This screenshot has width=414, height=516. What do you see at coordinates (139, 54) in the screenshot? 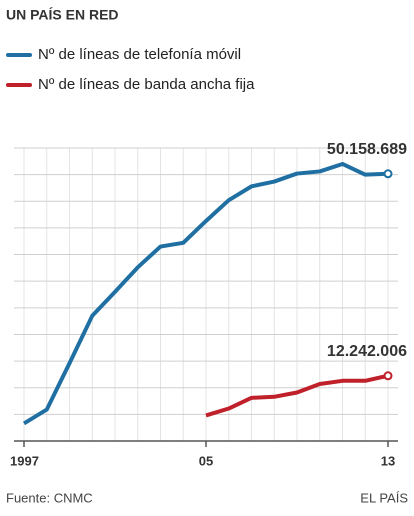
I see `legend-label: Nº de líneas de telefonía móvil` at bounding box center [139, 54].